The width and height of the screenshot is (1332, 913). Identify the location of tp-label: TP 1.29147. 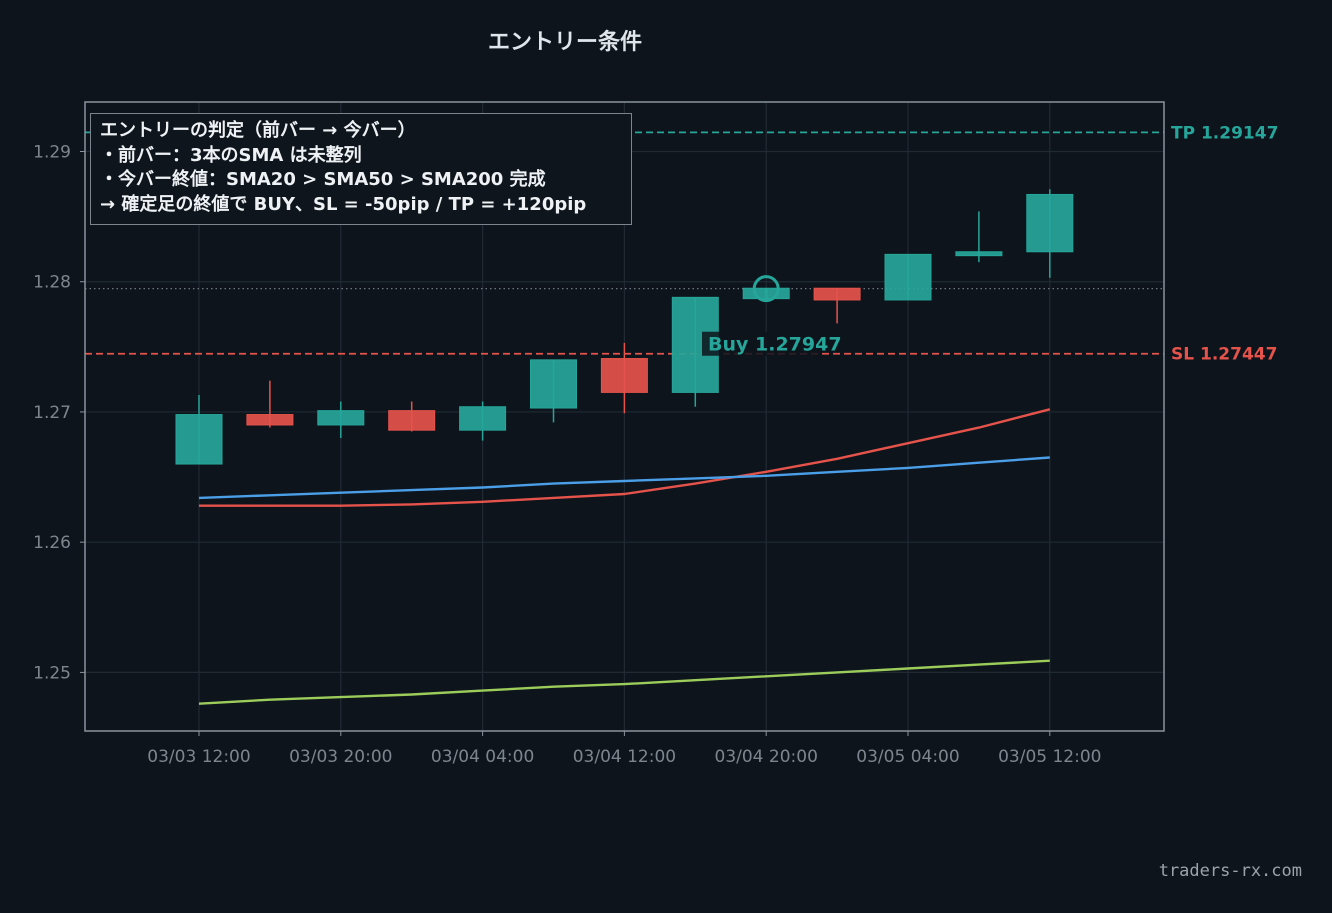
(1224, 133).